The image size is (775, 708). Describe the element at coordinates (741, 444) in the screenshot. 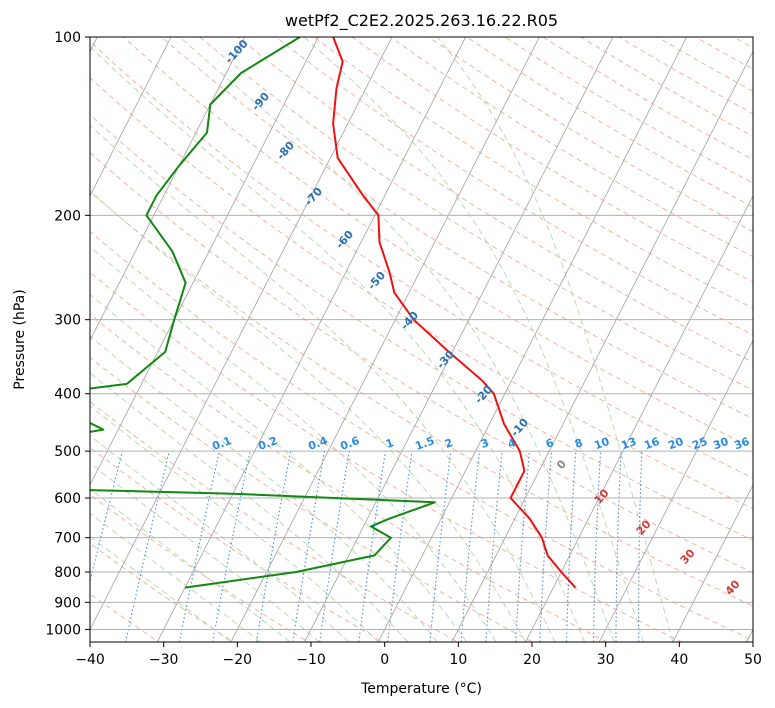

I see `mixing-ratio-label: 36` at that location.